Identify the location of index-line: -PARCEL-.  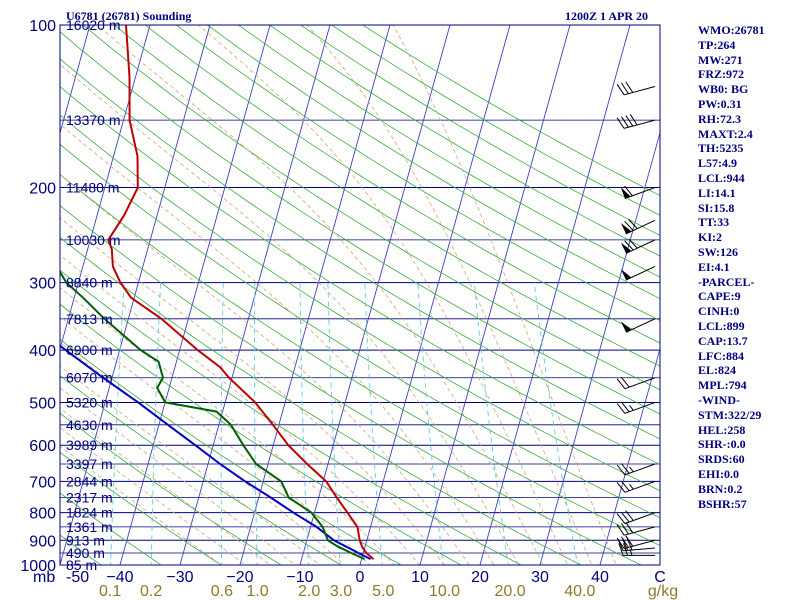
(726, 281).